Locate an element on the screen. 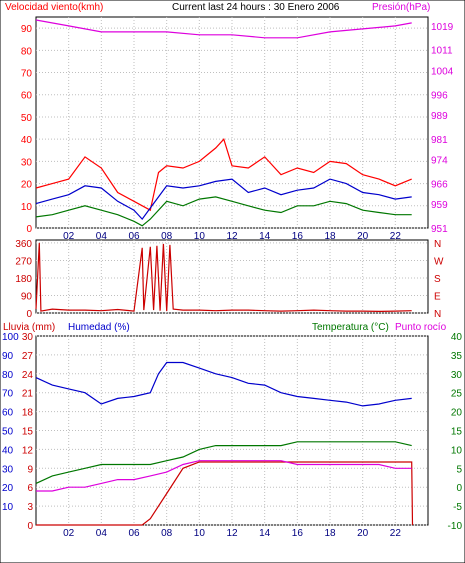  humidity-tick-label: 20 is located at coordinates (8, 488).